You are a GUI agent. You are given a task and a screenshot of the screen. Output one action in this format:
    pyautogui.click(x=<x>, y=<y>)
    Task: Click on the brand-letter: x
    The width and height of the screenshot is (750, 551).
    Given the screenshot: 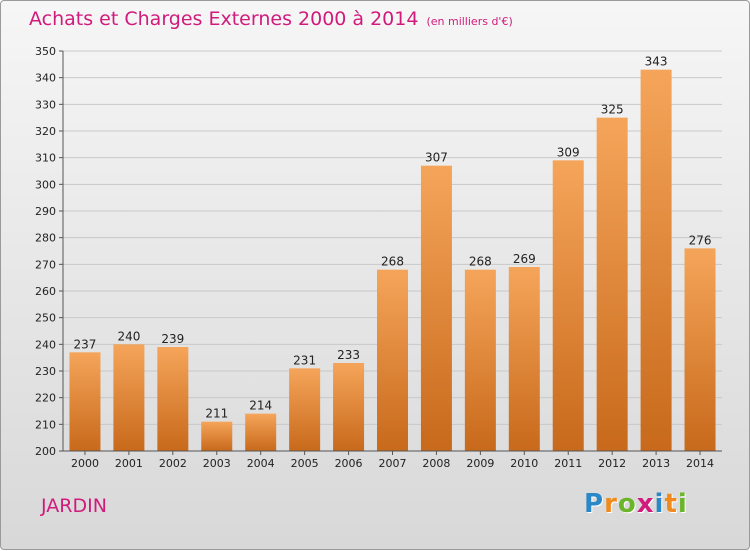 What is the action you would take?
    pyautogui.click(x=645, y=504)
    